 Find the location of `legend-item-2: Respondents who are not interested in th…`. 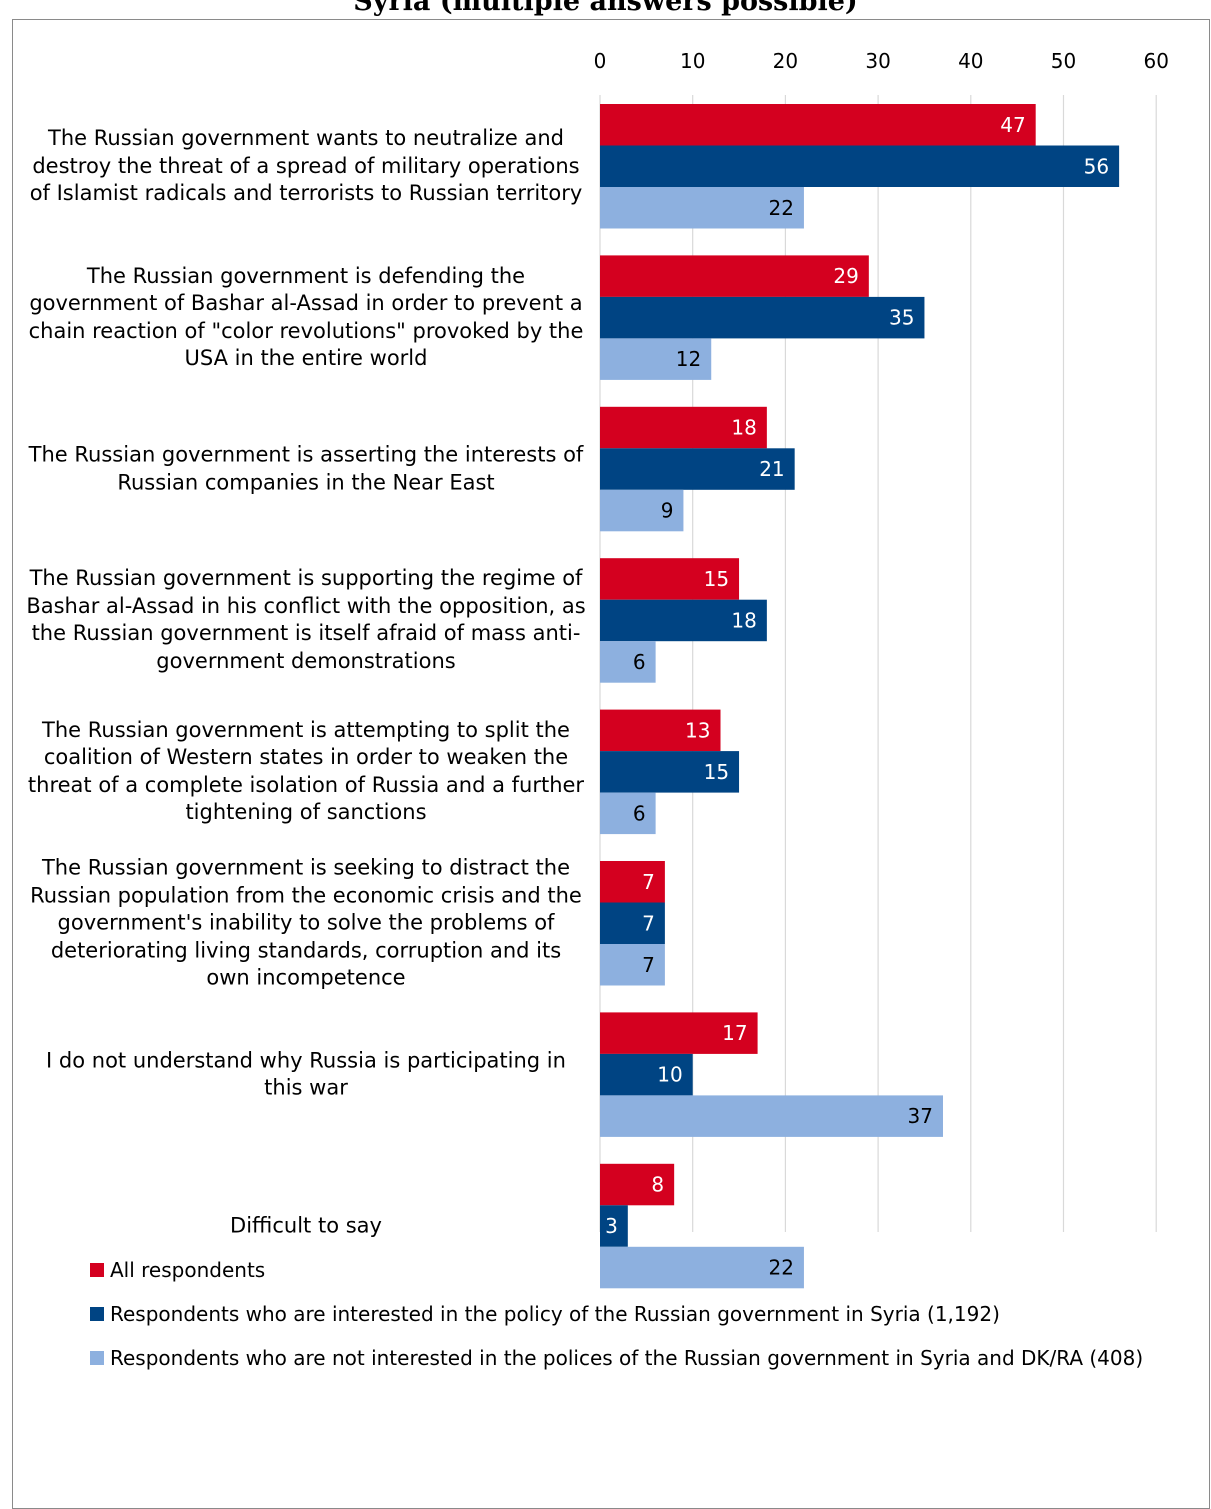

legend-item-2: Respondents who are not interested in th… is located at coordinates (616, 1358).